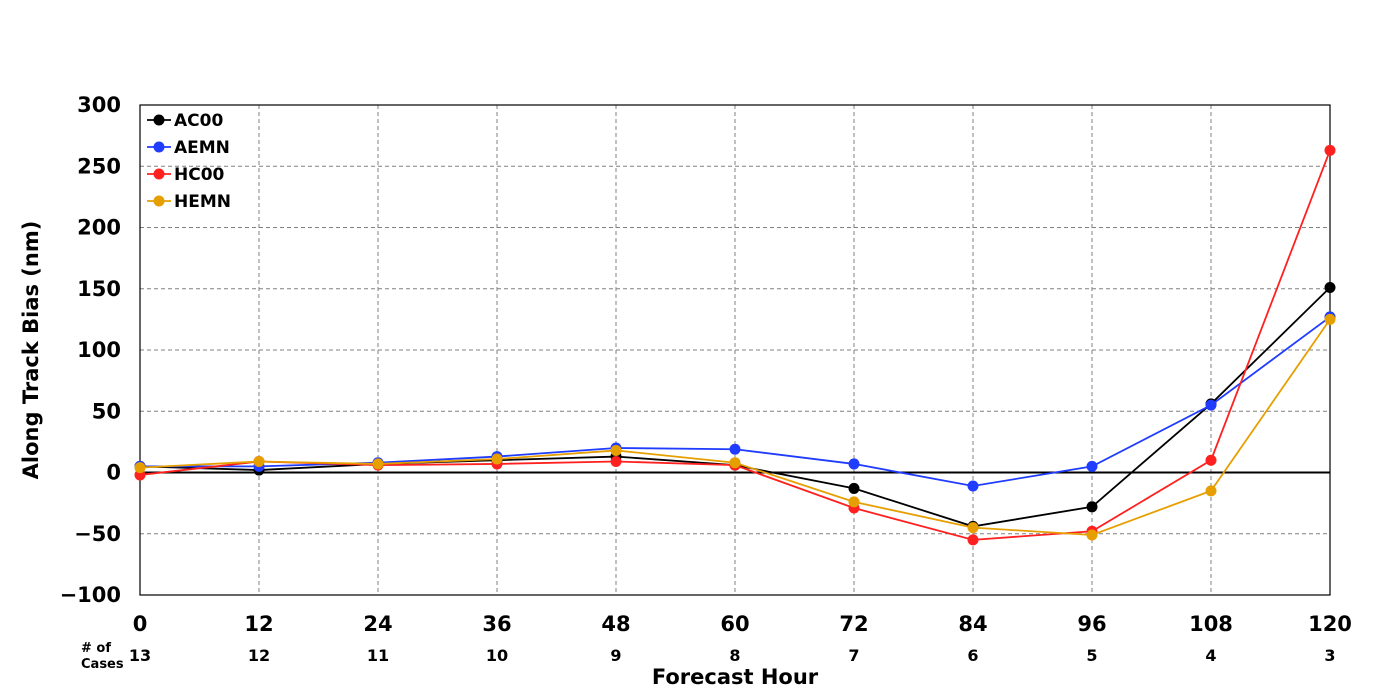 The image size is (1400, 700). Describe the element at coordinates (189, 161) in the screenshot. I see `legend: AC00 AEMN HC00 HEMN` at that location.